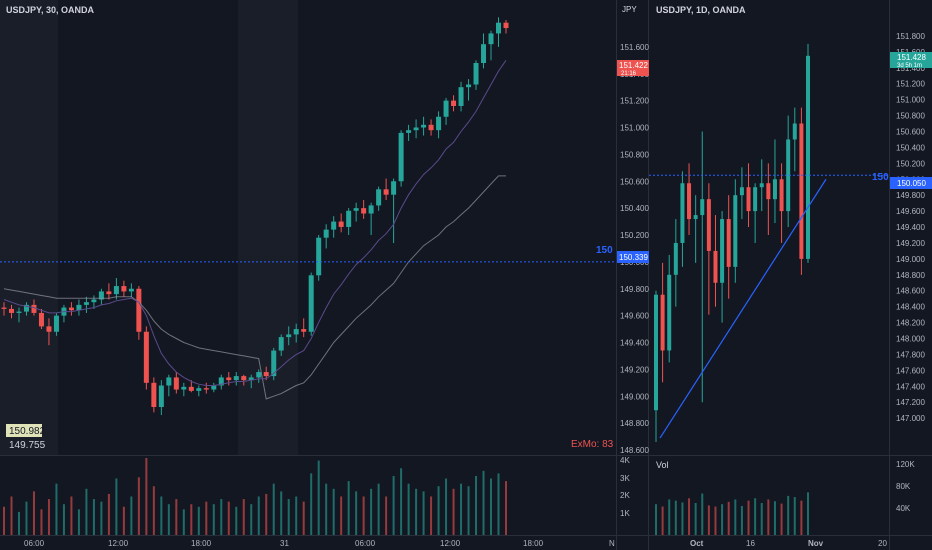 The height and width of the screenshot is (550, 932). What do you see at coordinates (788, 543) in the screenshot?
I see `right-time-axis: Oct 16 Nov 20` at bounding box center [788, 543].